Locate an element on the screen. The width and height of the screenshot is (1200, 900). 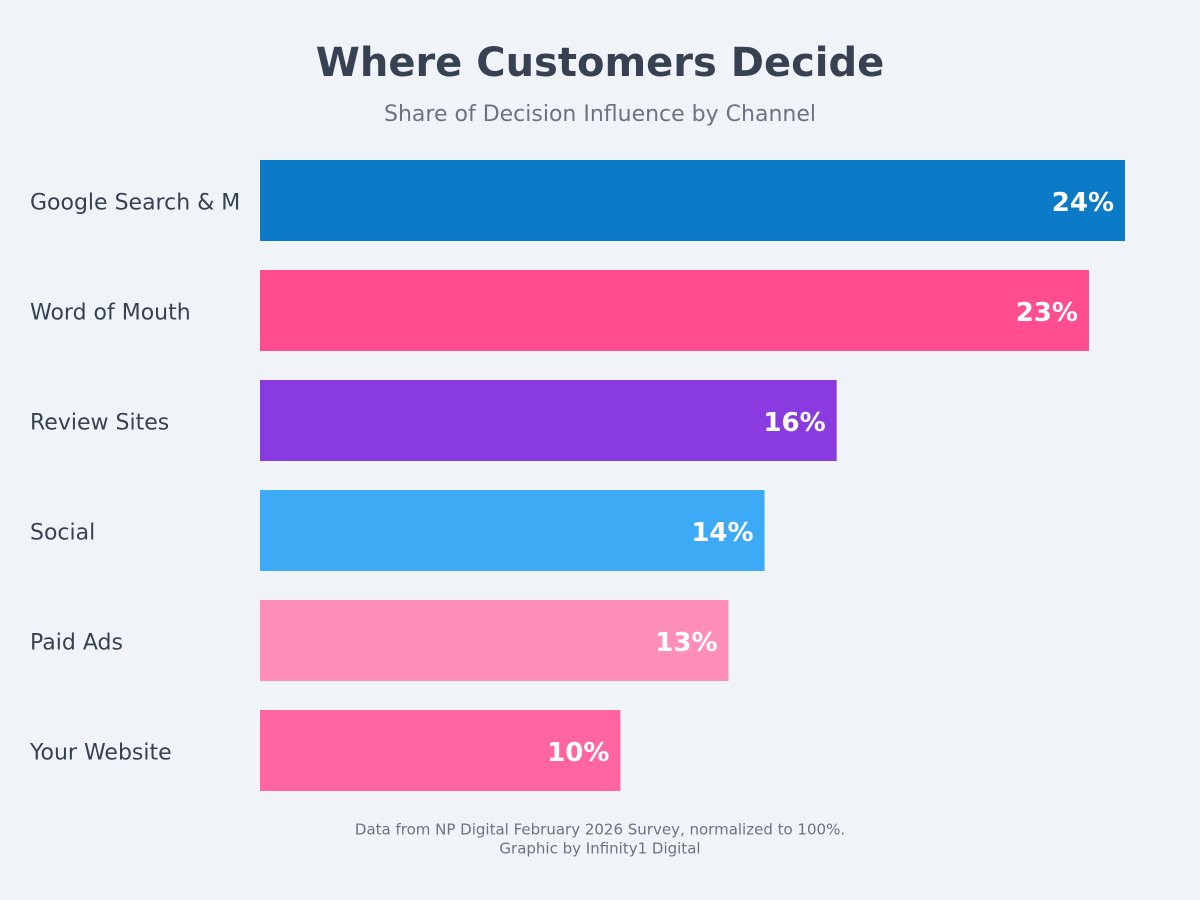
y-tick-label: Google Search & M is located at coordinates (135, 203).